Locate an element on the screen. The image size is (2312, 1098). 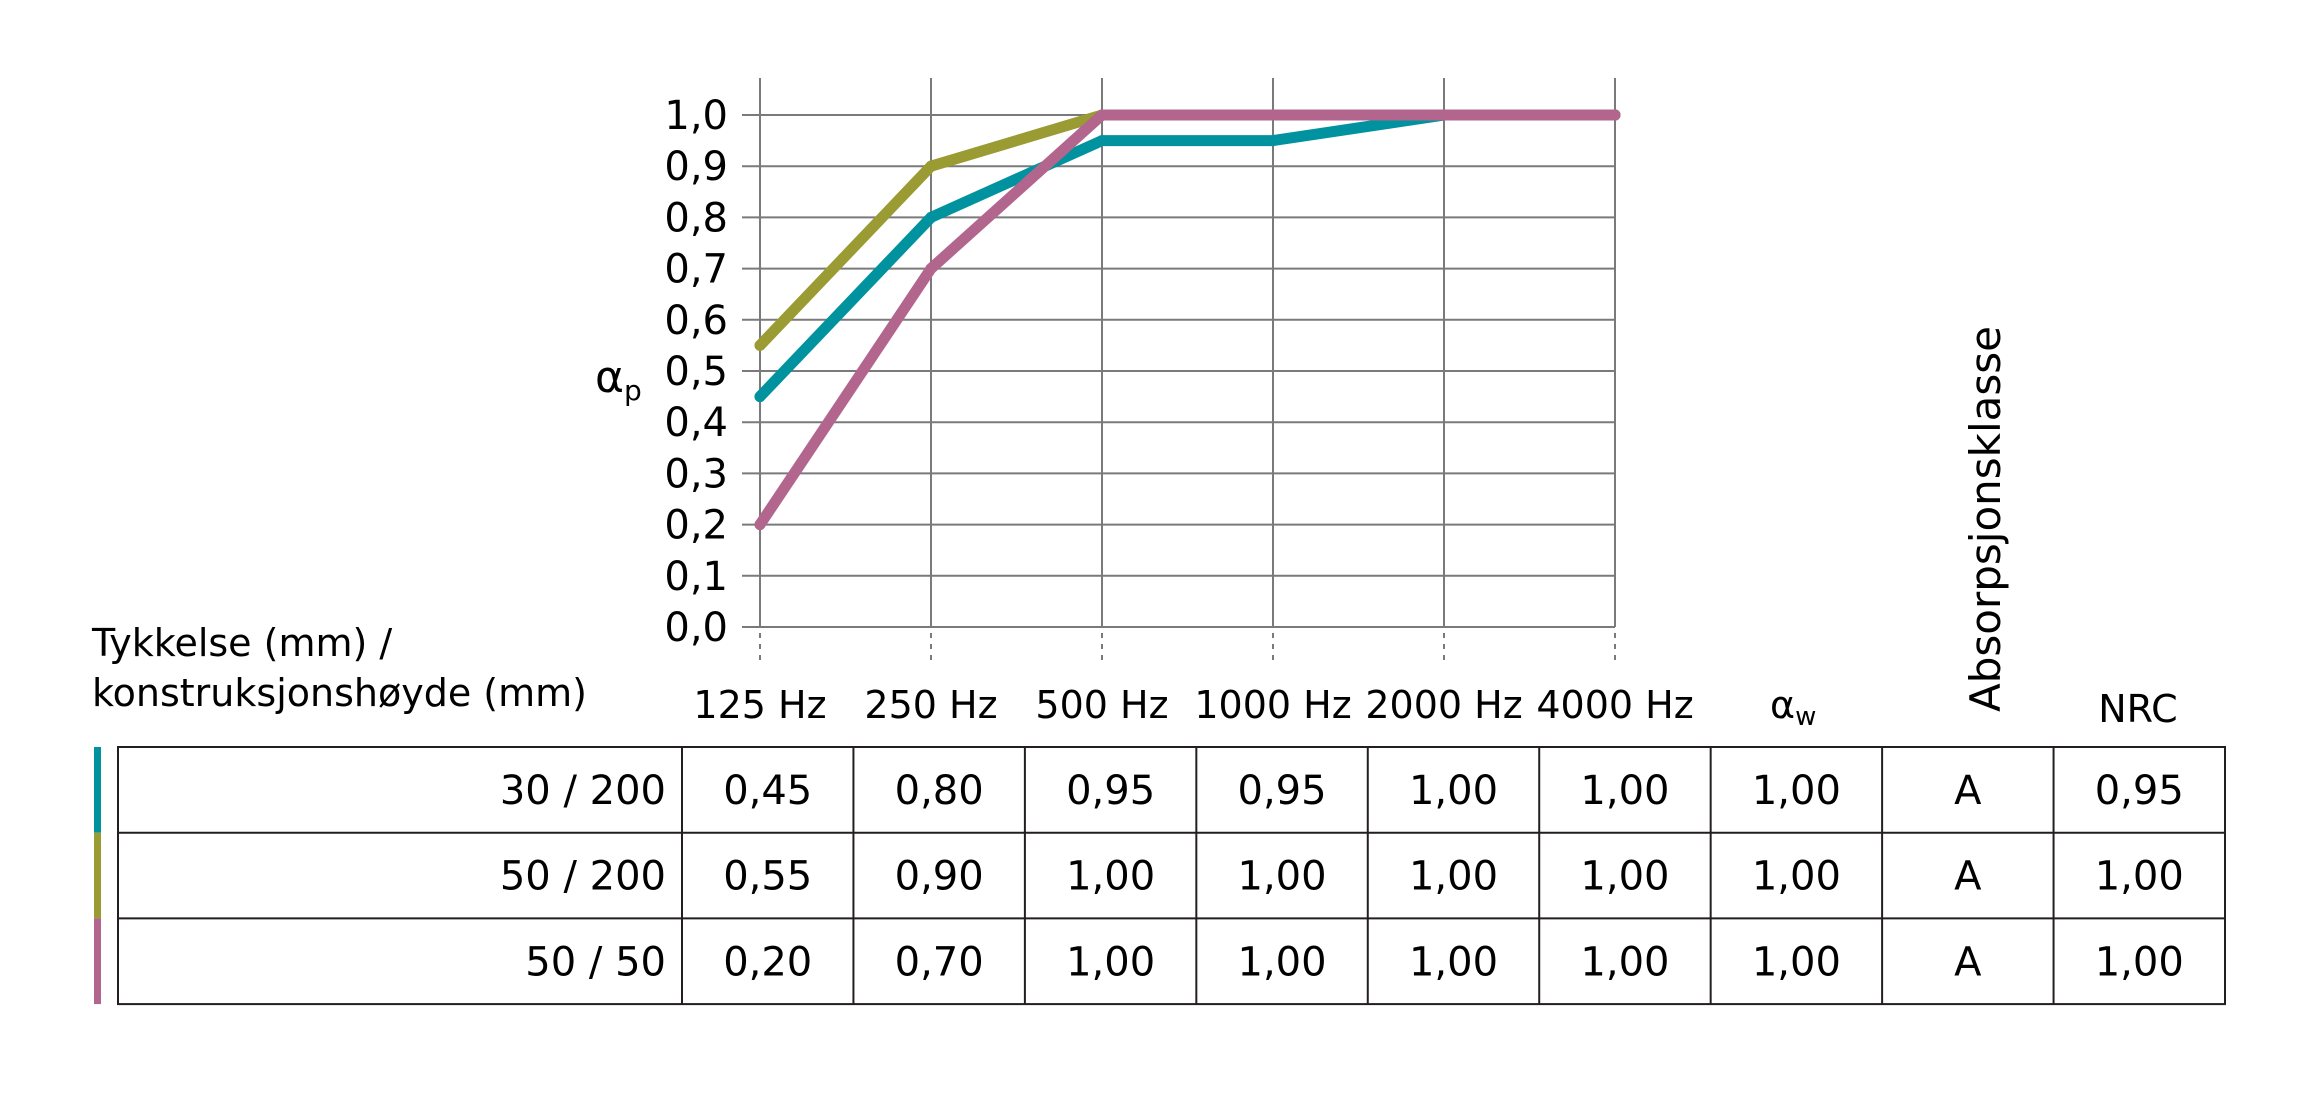
y-tick-label: 0,0 is located at coordinates (696, 628).